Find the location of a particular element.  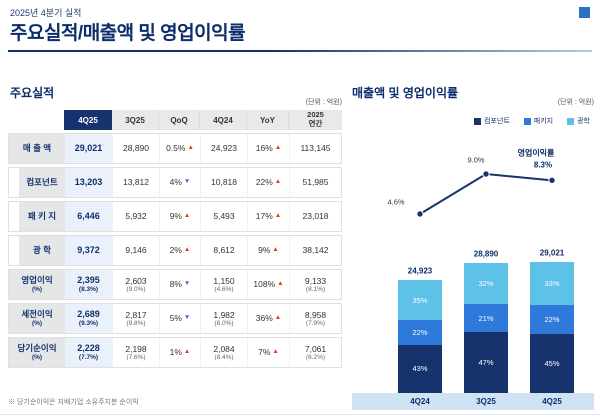

cell-4q24: 10,818 is located at coordinates (224, 182).